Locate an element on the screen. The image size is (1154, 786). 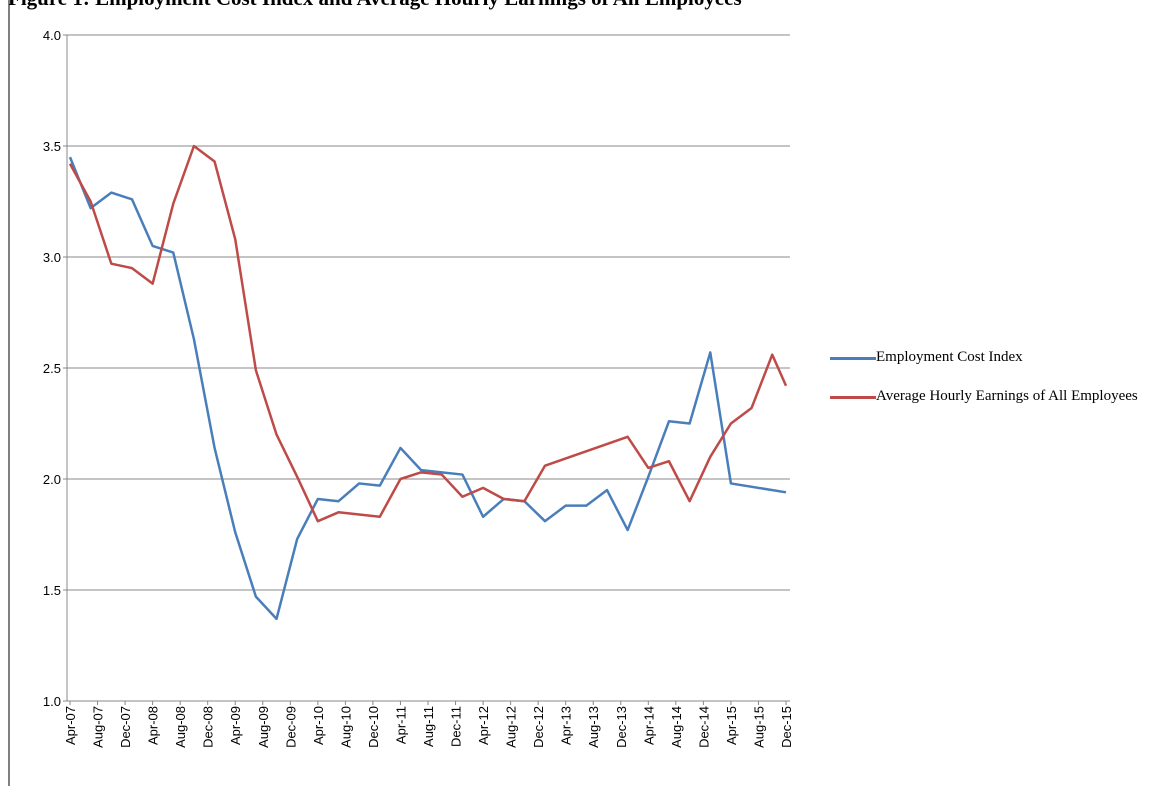
y-tick-label: 2.0 is located at coordinates (52, 479).